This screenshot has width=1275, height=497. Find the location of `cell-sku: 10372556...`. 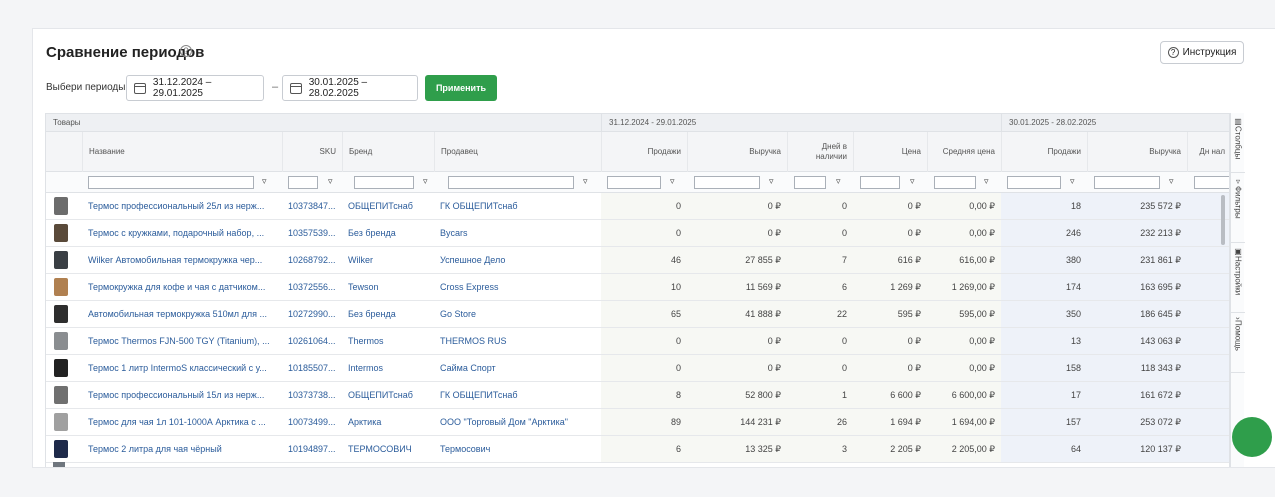

cell-sku: 10372556... is located at coordinates (312, 287).